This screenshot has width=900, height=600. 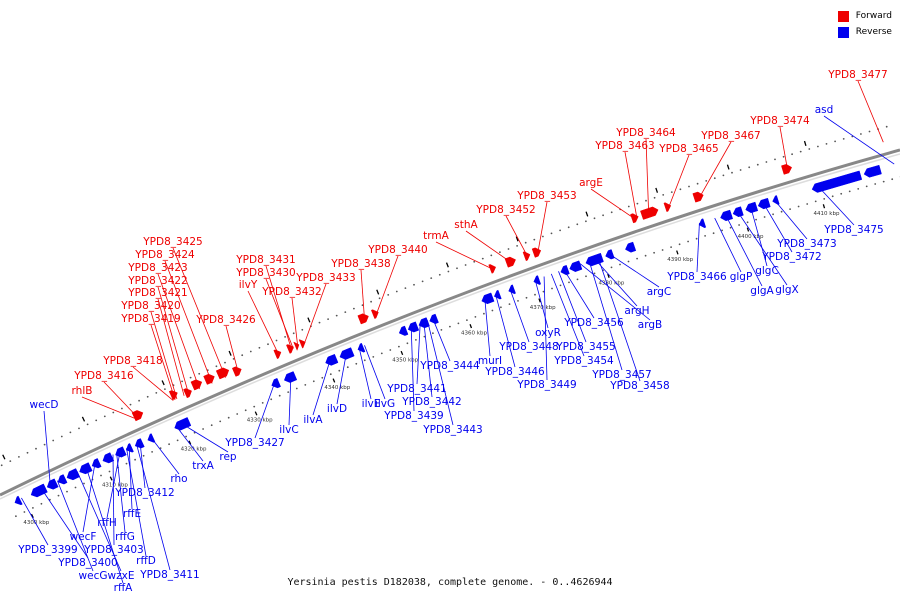 I want to click on scale-tick-label: 4300 kbp, so click(x=36, y=523).